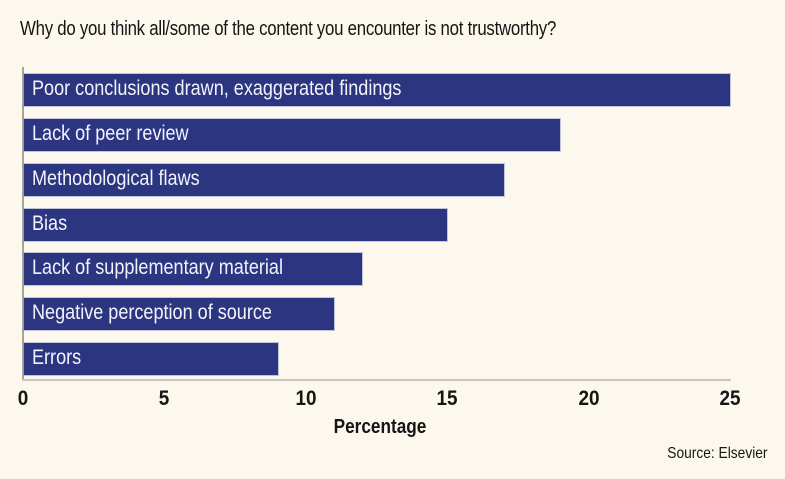 The height and width of the screenshot is (479, 785). I want to click on bar: Bias, so click(236, 225).